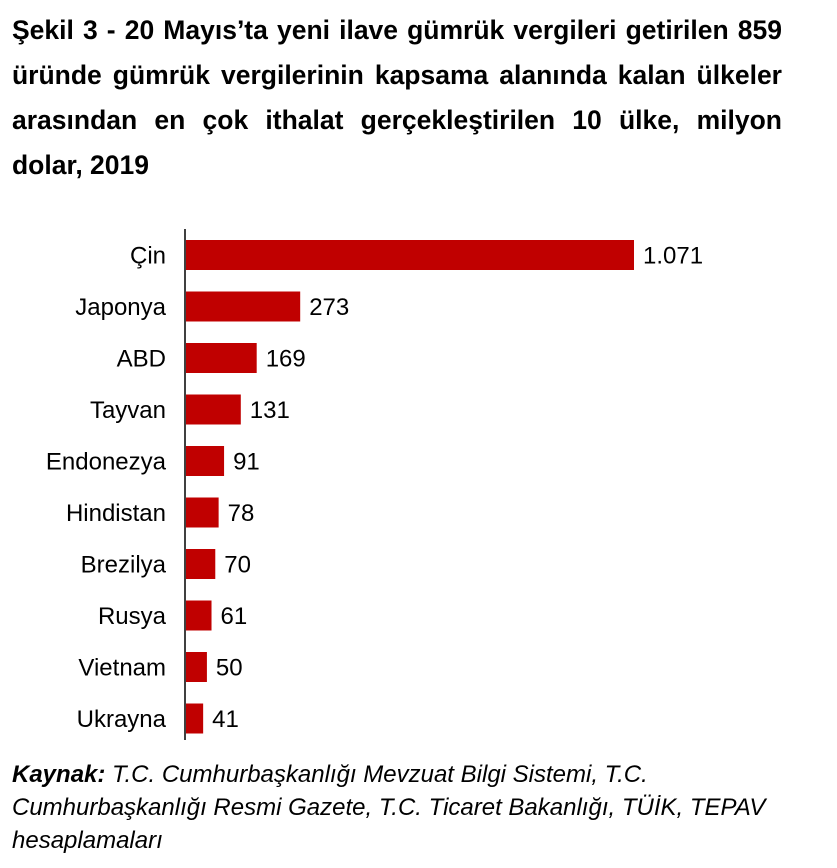 This screenshot has width=837, height=868. What do you see at coordinates (246, 462) in the screenshot?
I see `value-label-4: 91` at bounding box center [246, 462].